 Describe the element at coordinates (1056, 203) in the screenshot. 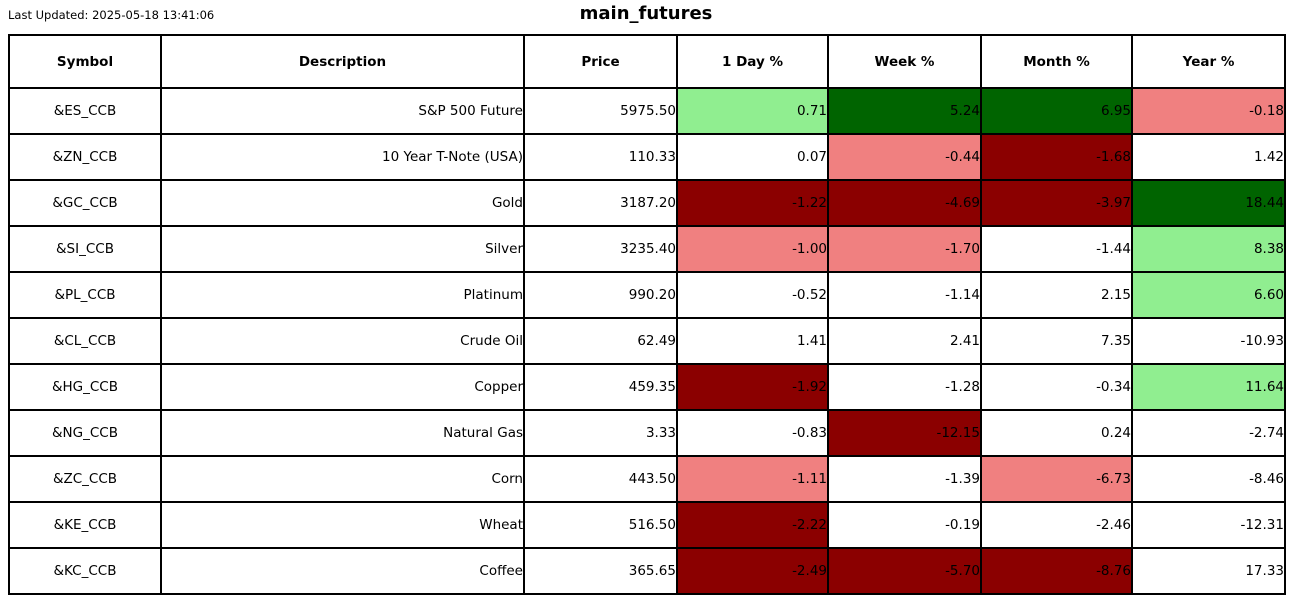

I see `month-pct-cell: -3.97` at that location.